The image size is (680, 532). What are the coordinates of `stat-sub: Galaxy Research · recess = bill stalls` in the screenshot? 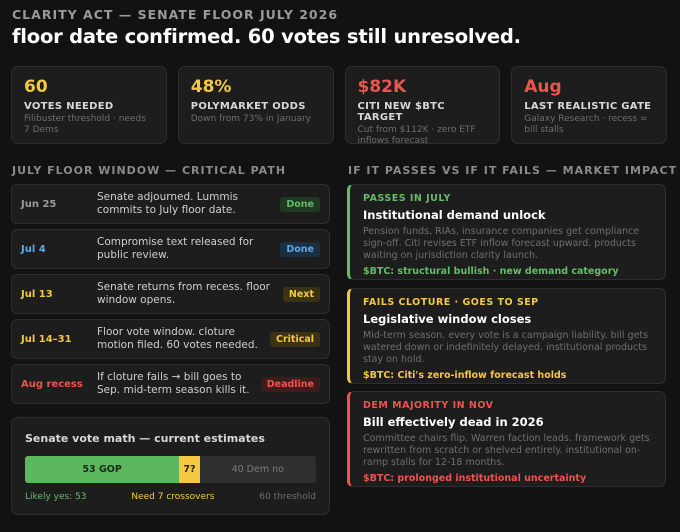 It's located at (586, 124).